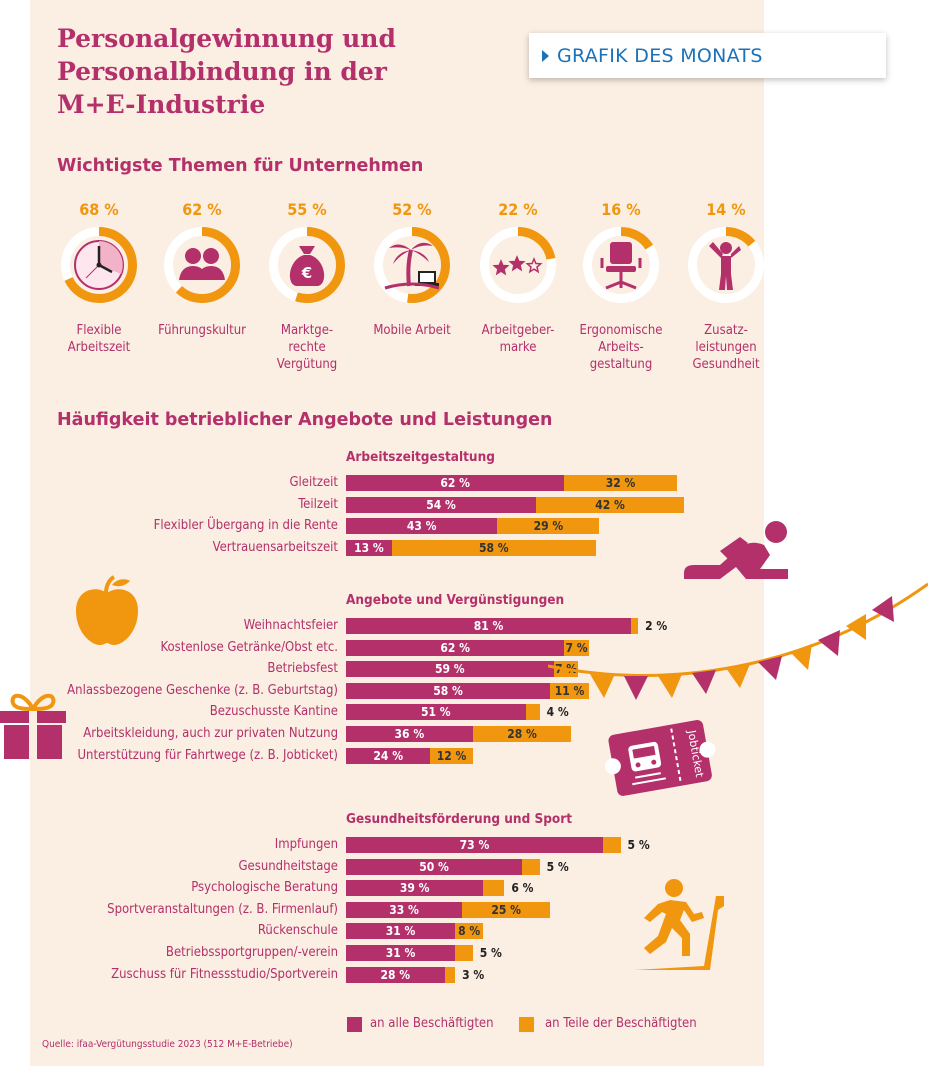  I want to click on bar-row-label: Rückenschule, so click(297, 930).